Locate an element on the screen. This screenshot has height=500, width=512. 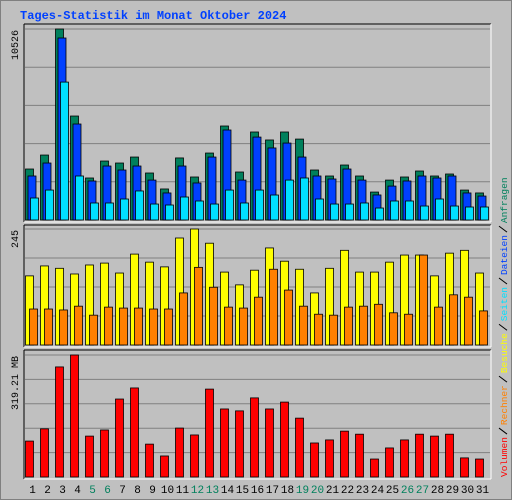
x-tick-label: 7 is located at coordinates (122, 491).